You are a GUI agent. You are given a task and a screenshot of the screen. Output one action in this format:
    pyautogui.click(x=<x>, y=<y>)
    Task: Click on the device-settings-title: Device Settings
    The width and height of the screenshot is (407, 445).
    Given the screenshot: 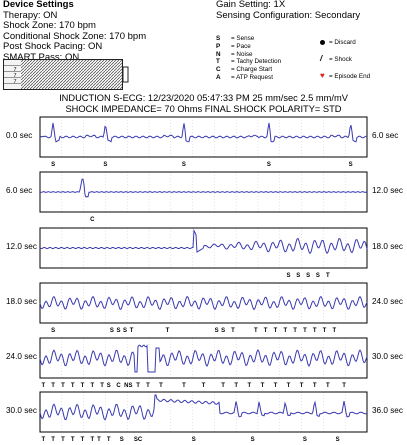 What is the action you would take?
    pyautogui.click(x=38, y=5)
    